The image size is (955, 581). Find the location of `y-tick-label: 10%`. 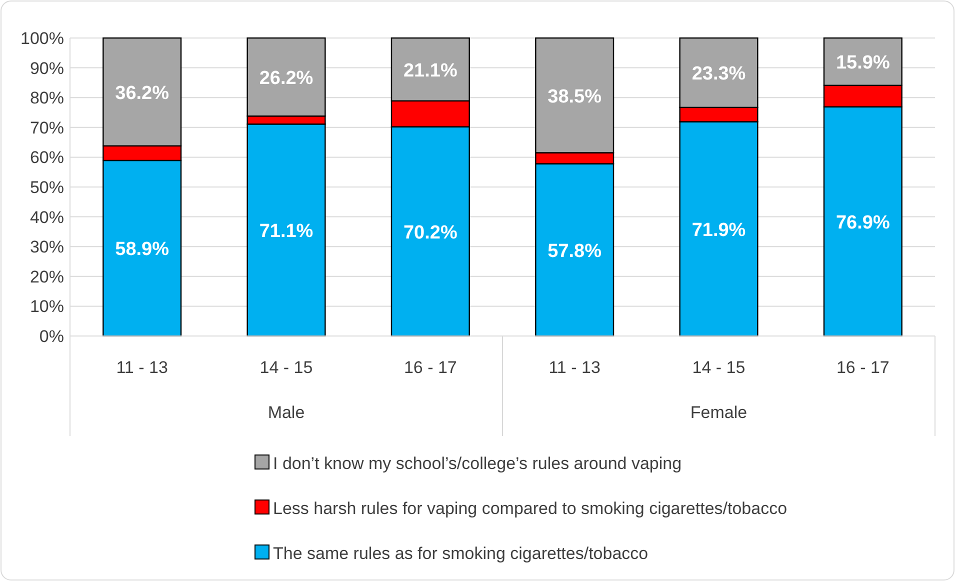

y-tick-label: 10% is located at coordinates (47, 306).